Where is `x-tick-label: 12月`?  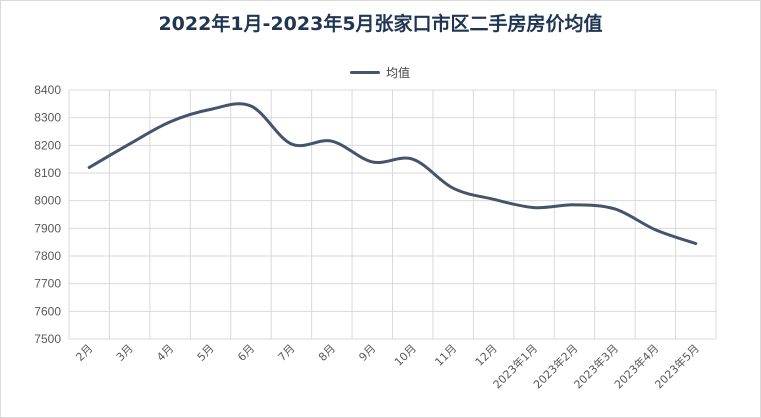
x-tick-label: 12月 is located at coordinates (486, 355).